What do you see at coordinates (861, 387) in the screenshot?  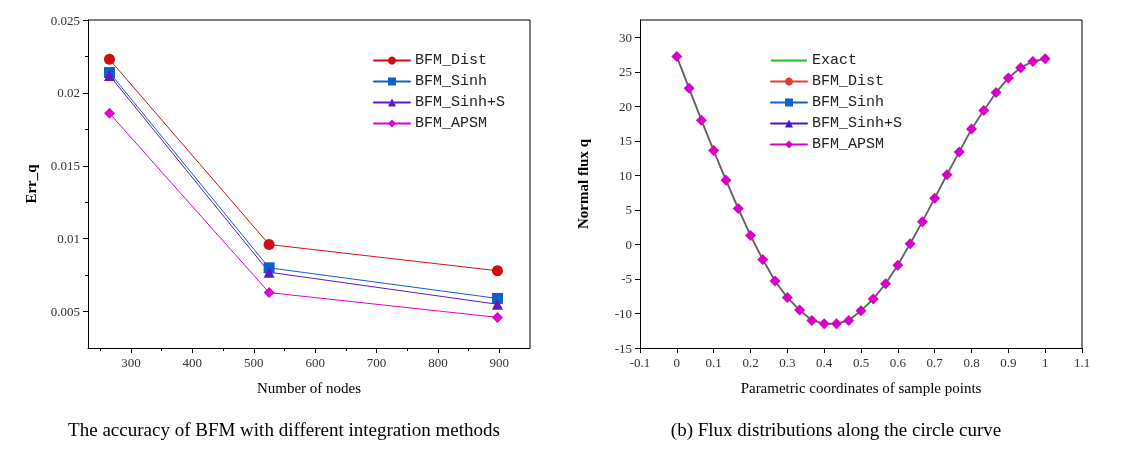 I see `x-axis-title: Parametric coordinates of sample points` at bounding box center [861, 387].